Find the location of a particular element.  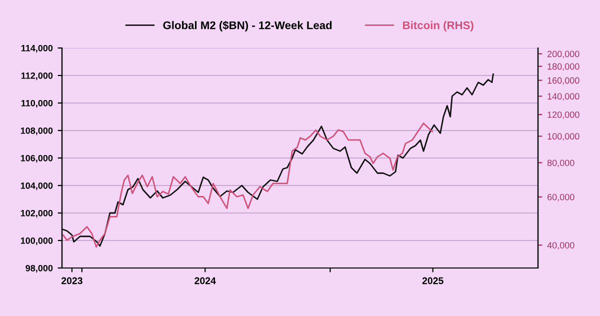

y2-tick-label: 100,000 is located at coordinates (564, 137).